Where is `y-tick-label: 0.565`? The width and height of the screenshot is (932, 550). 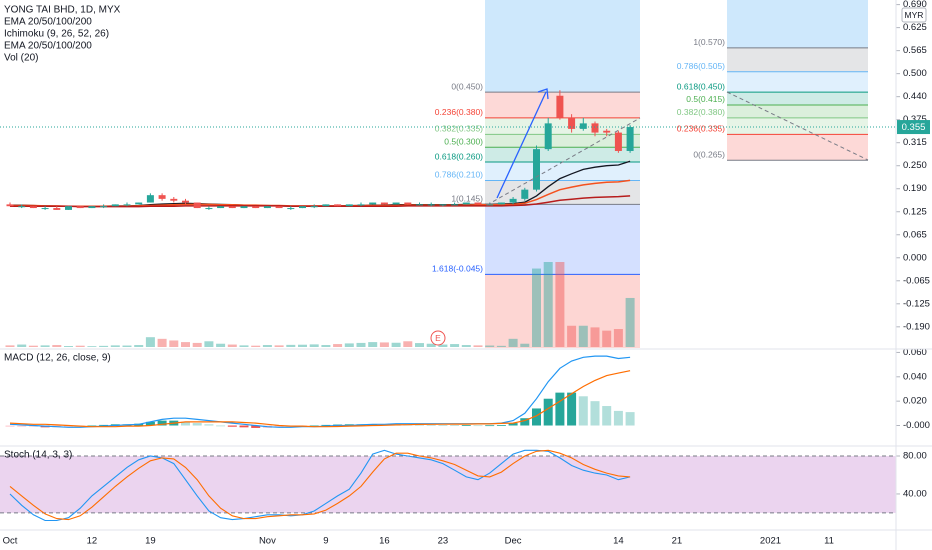
y-tick-label: 0.565 is located at coordinates (915, 50).